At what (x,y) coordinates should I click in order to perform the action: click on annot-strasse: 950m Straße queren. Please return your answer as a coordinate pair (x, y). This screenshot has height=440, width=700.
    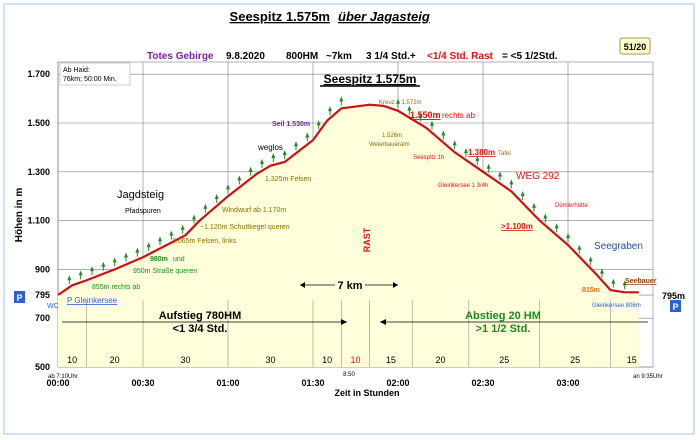
    Looking at the image, I should click on (165, 271).